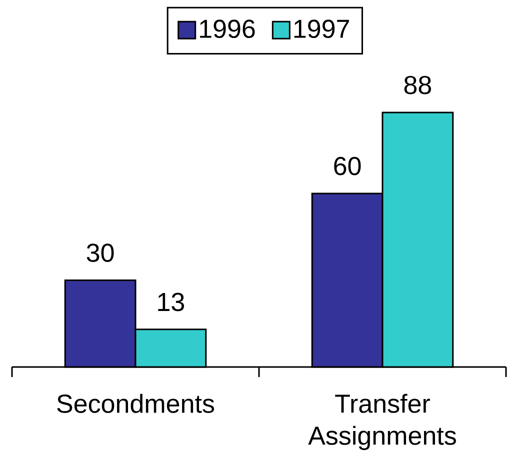  What do you see at coordinates (227, 29) in the screenshot?
I see `legend-label: 1996` at bounding box center [227, 29].